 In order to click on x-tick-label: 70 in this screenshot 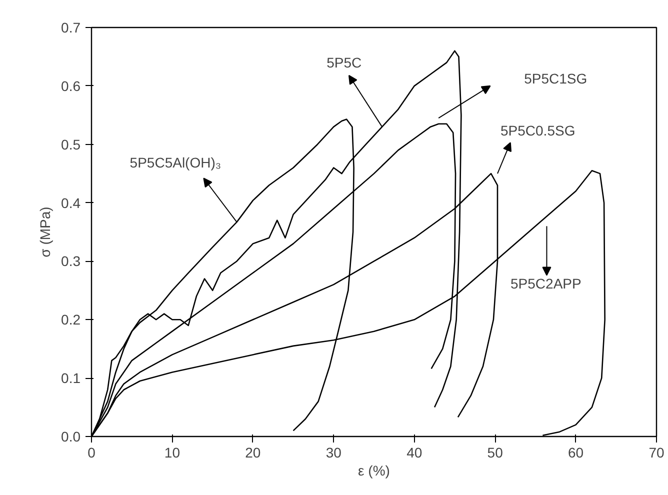, I will do `click(656, 452)`.